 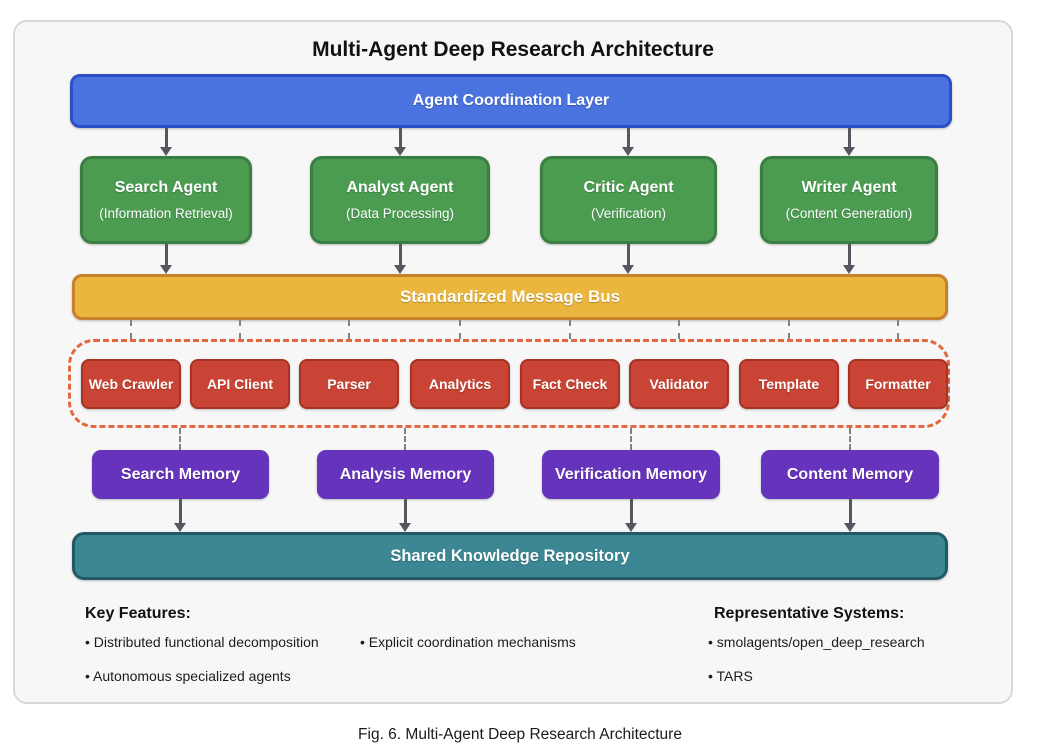 I want to click on agent-role: (Information Retrieval), so click(x=166, y=213).